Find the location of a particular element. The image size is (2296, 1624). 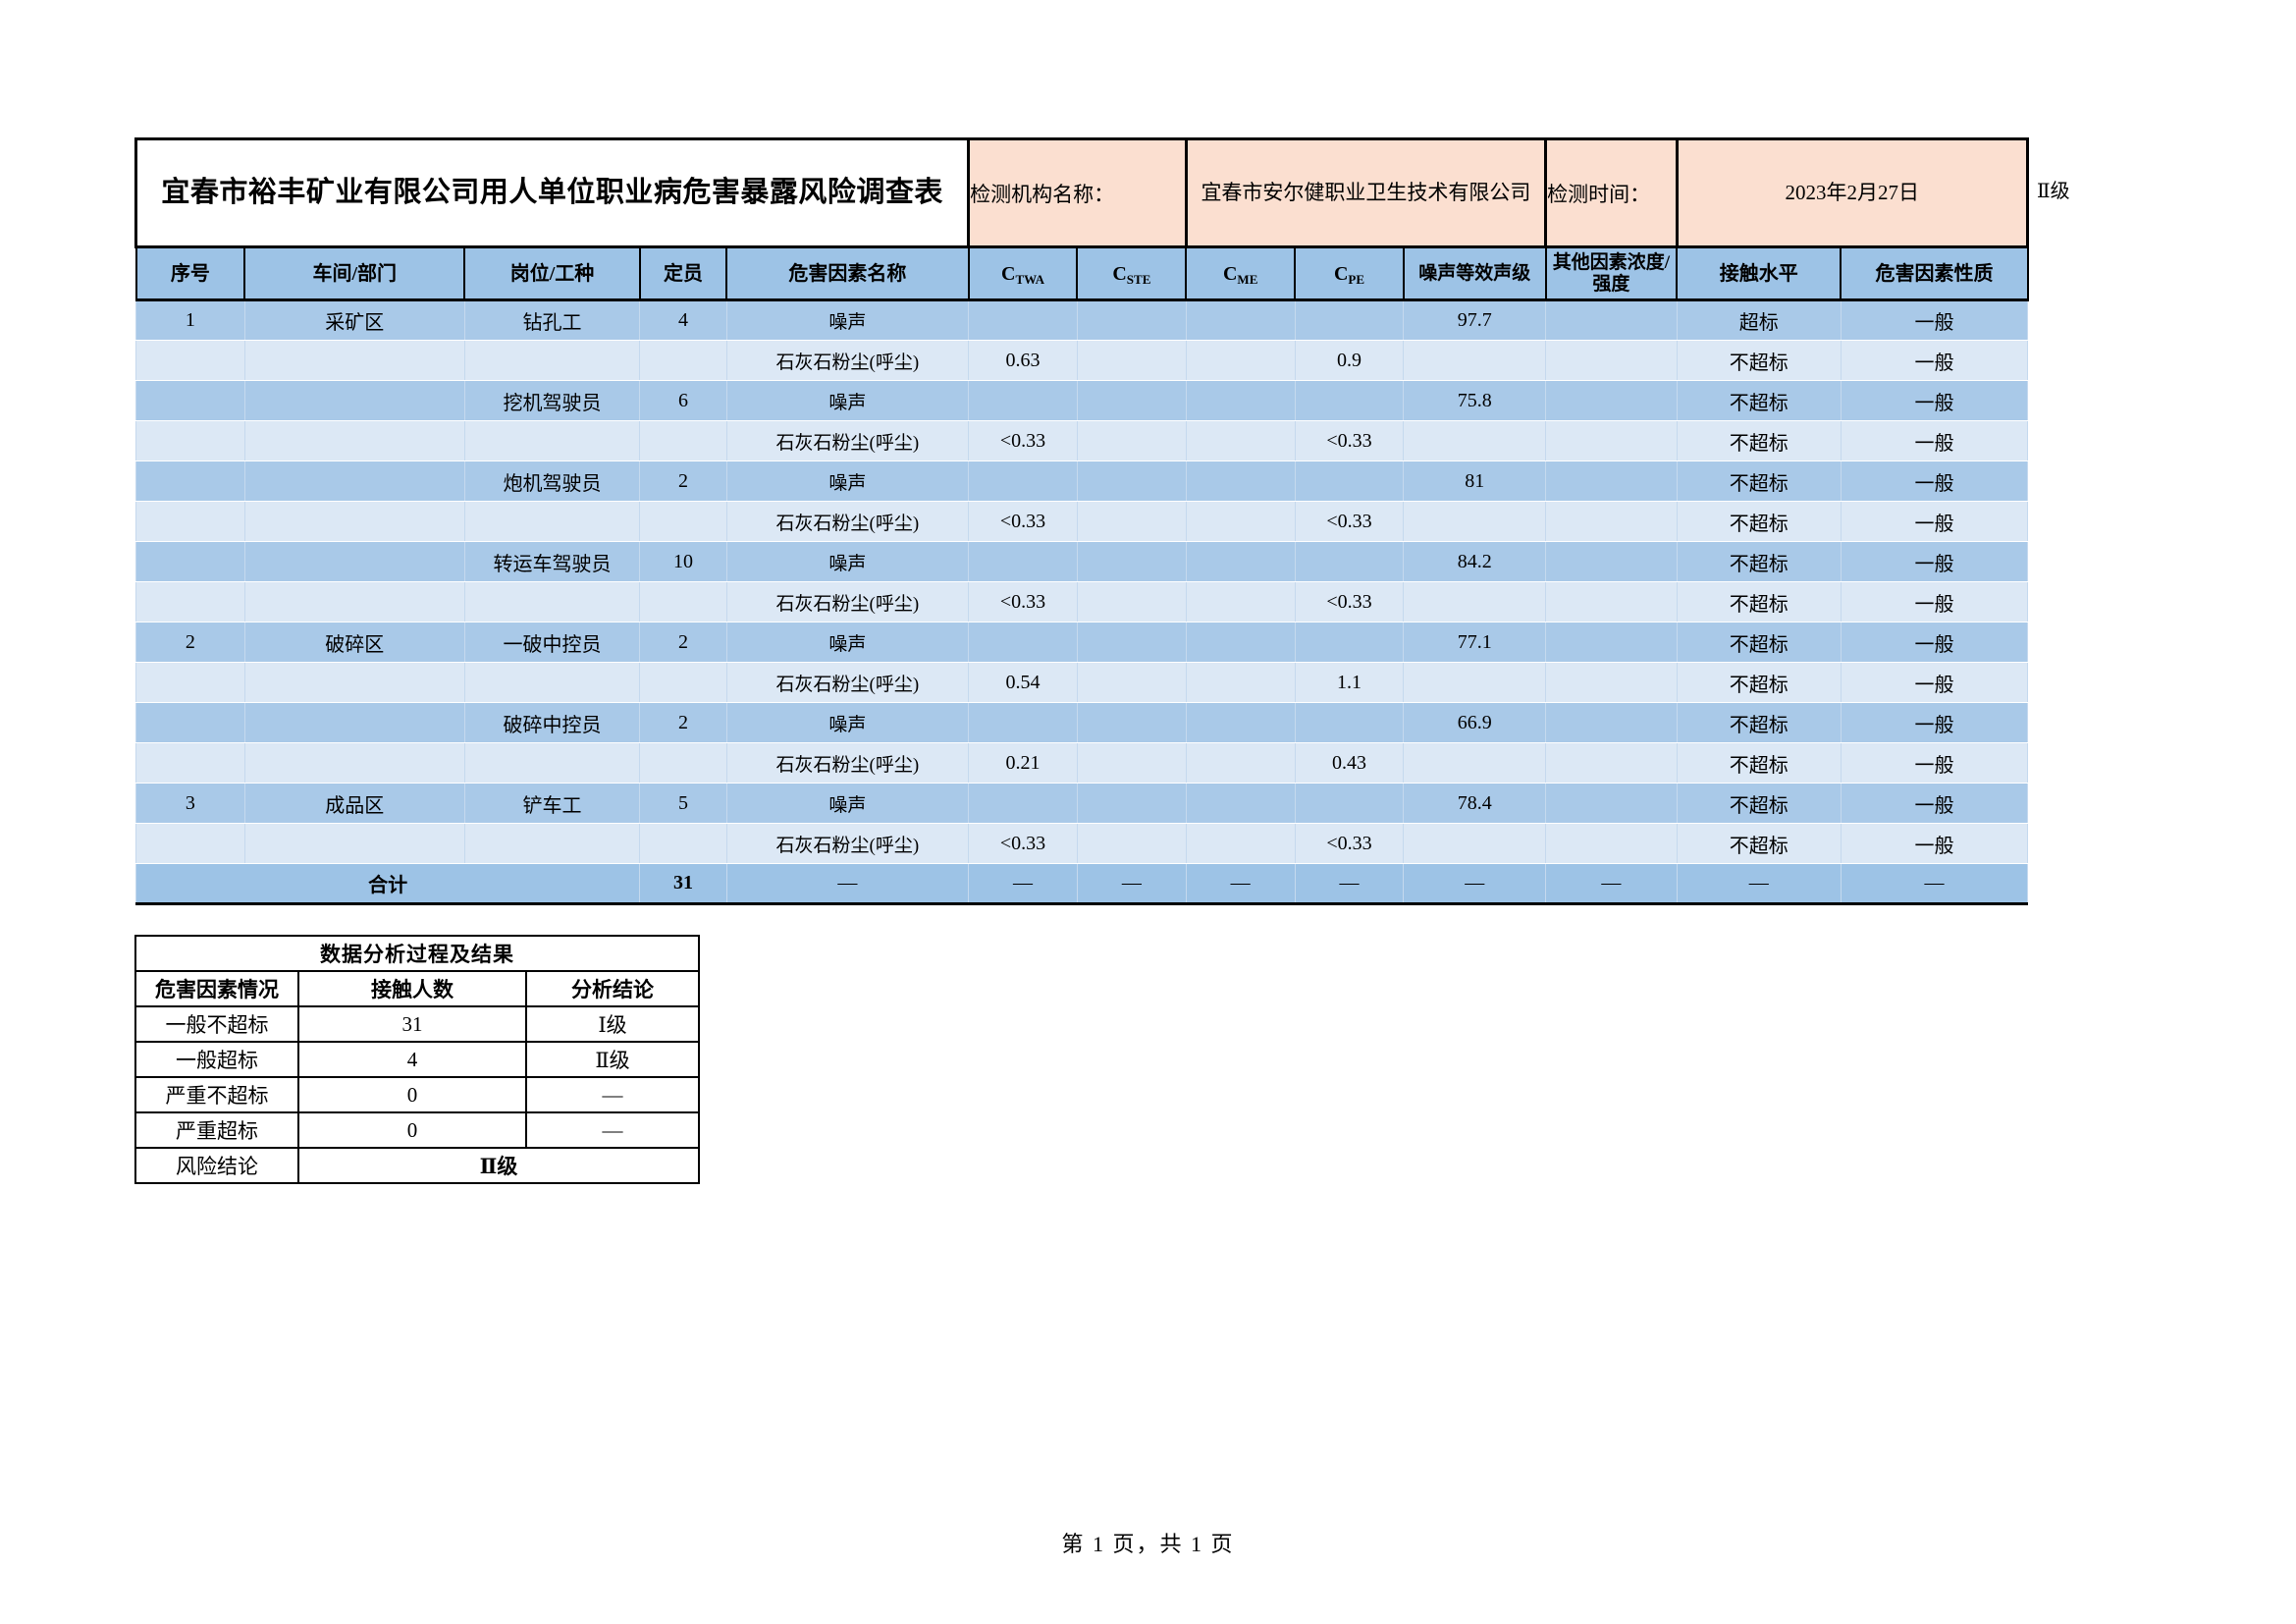

cell-seq: 2 is located at coordinates (190, 642).